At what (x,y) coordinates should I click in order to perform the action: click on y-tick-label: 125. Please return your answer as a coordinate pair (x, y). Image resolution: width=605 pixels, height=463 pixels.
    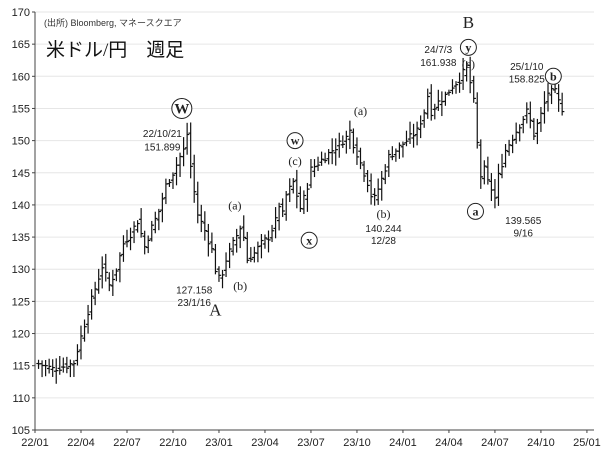
    Looking at the image, I should click on (21, 302).